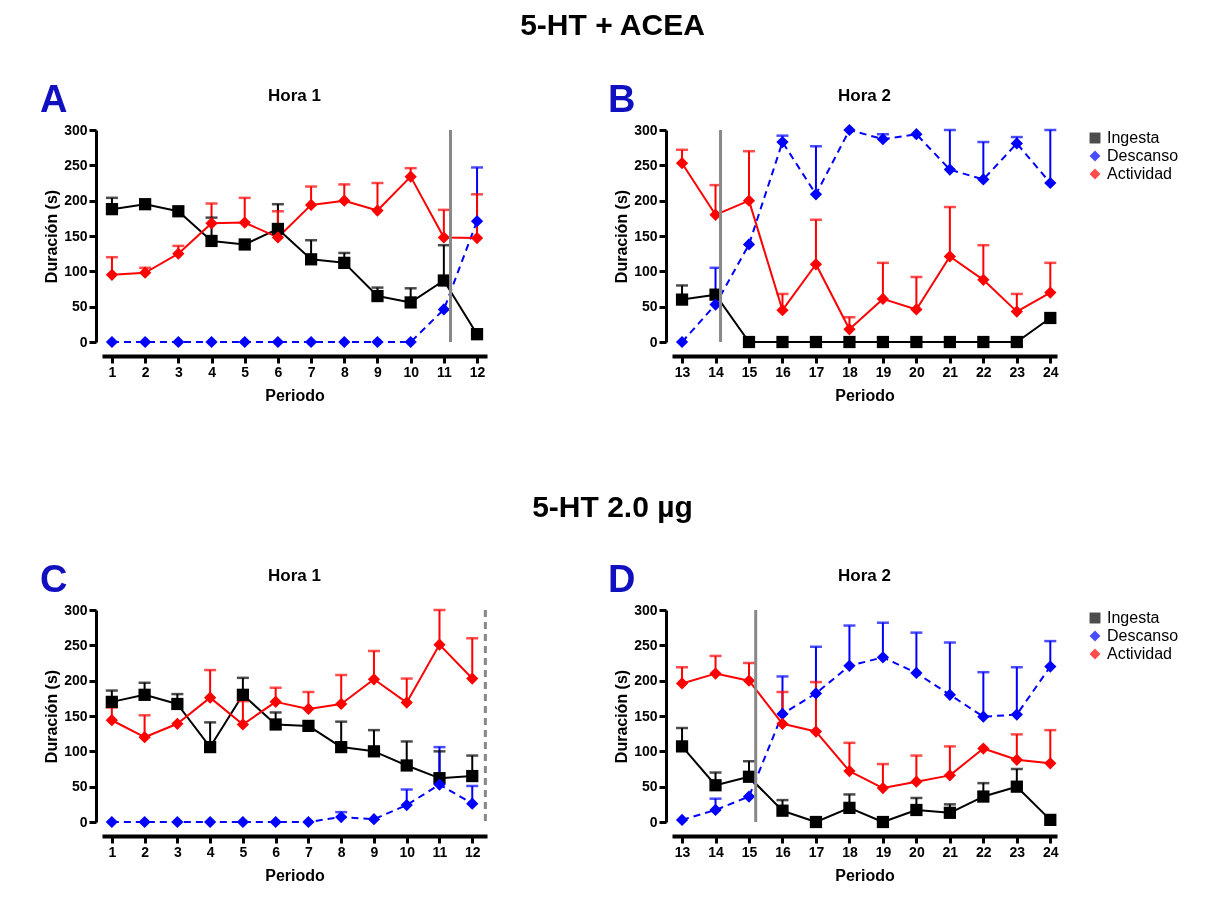 Image resolution: width=1225 pixels, height=909 pixels. I want to click on text: D, so click(622, 579).